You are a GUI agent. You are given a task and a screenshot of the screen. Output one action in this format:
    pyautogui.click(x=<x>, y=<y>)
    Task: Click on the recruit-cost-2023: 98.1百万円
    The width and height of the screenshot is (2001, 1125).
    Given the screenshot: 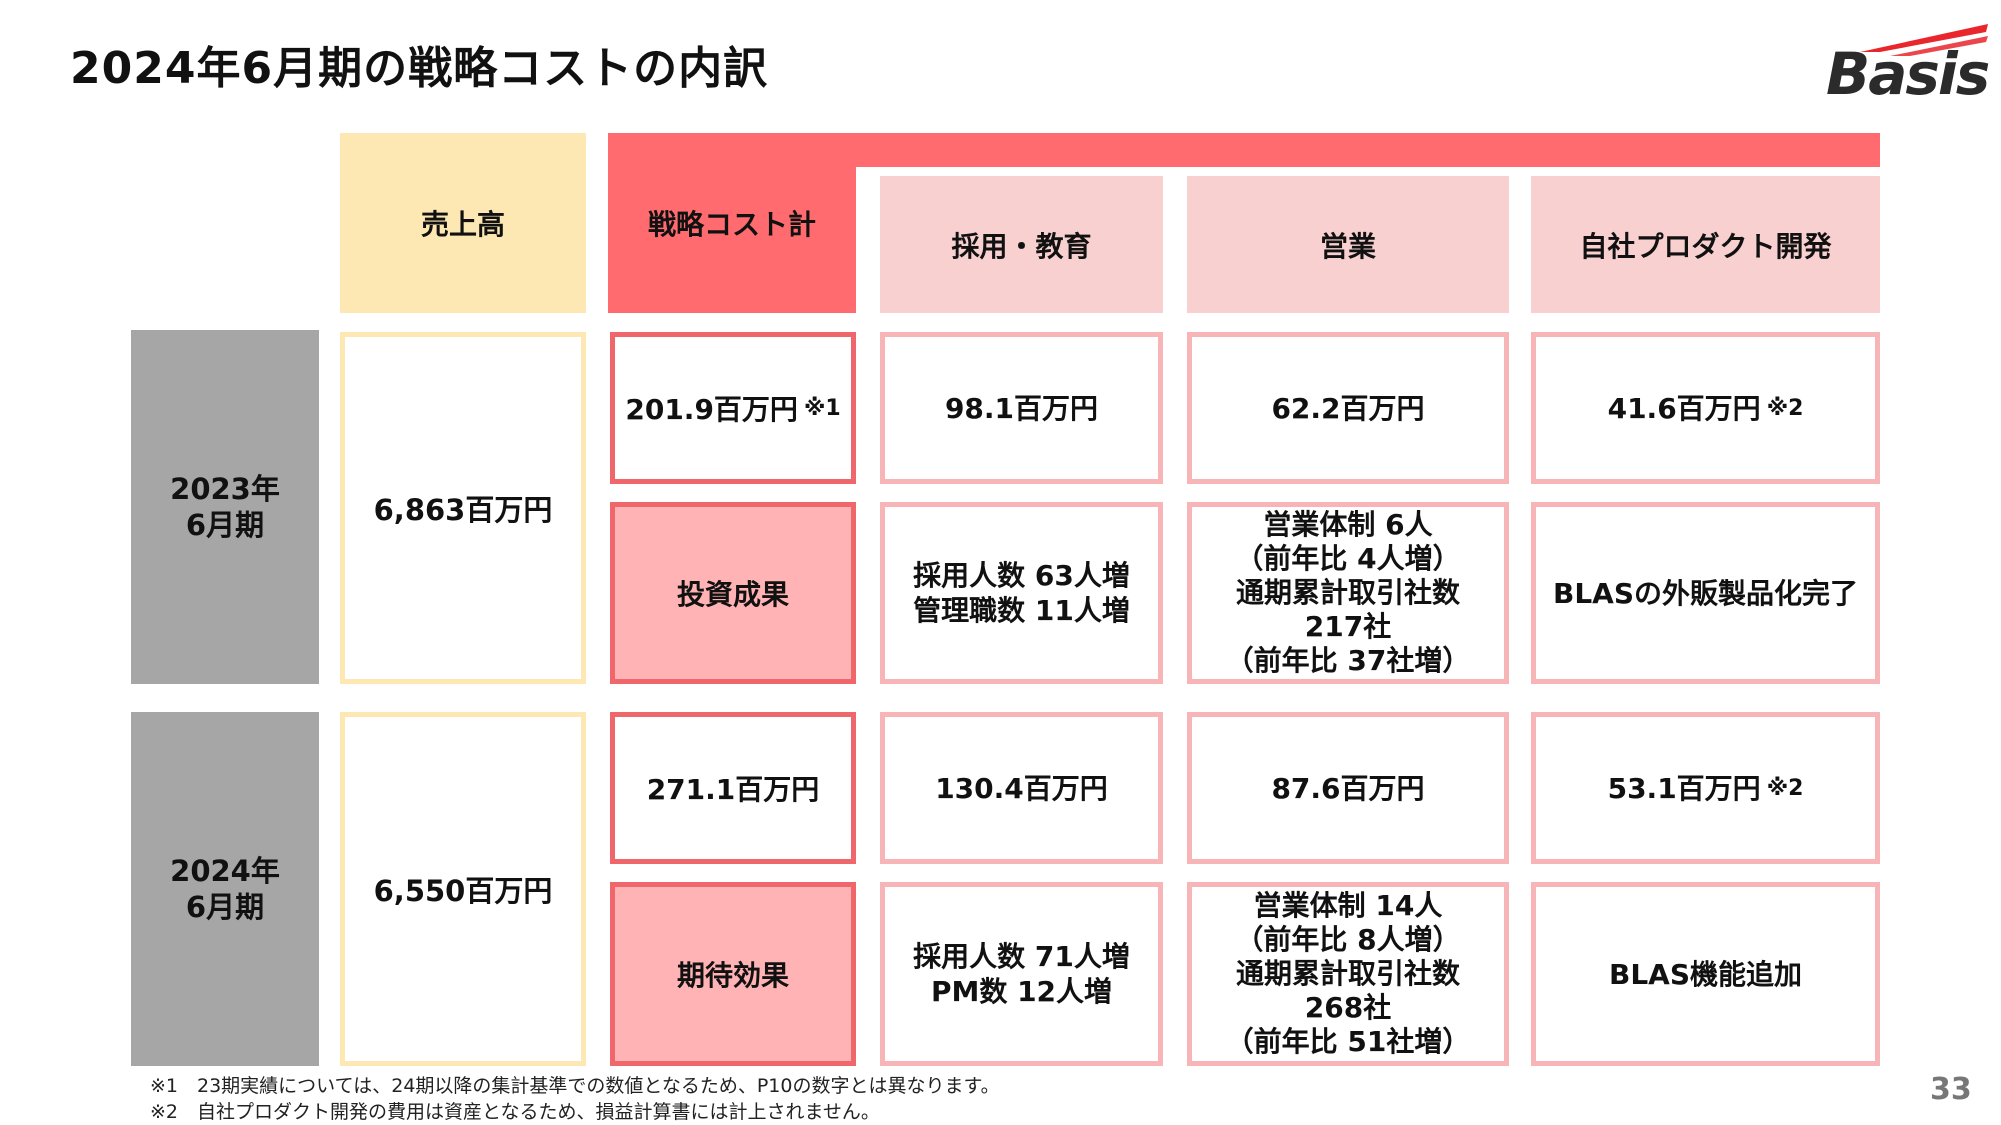 What is the action you would take?
    pyautogui.click(x=1021, y=408)
    